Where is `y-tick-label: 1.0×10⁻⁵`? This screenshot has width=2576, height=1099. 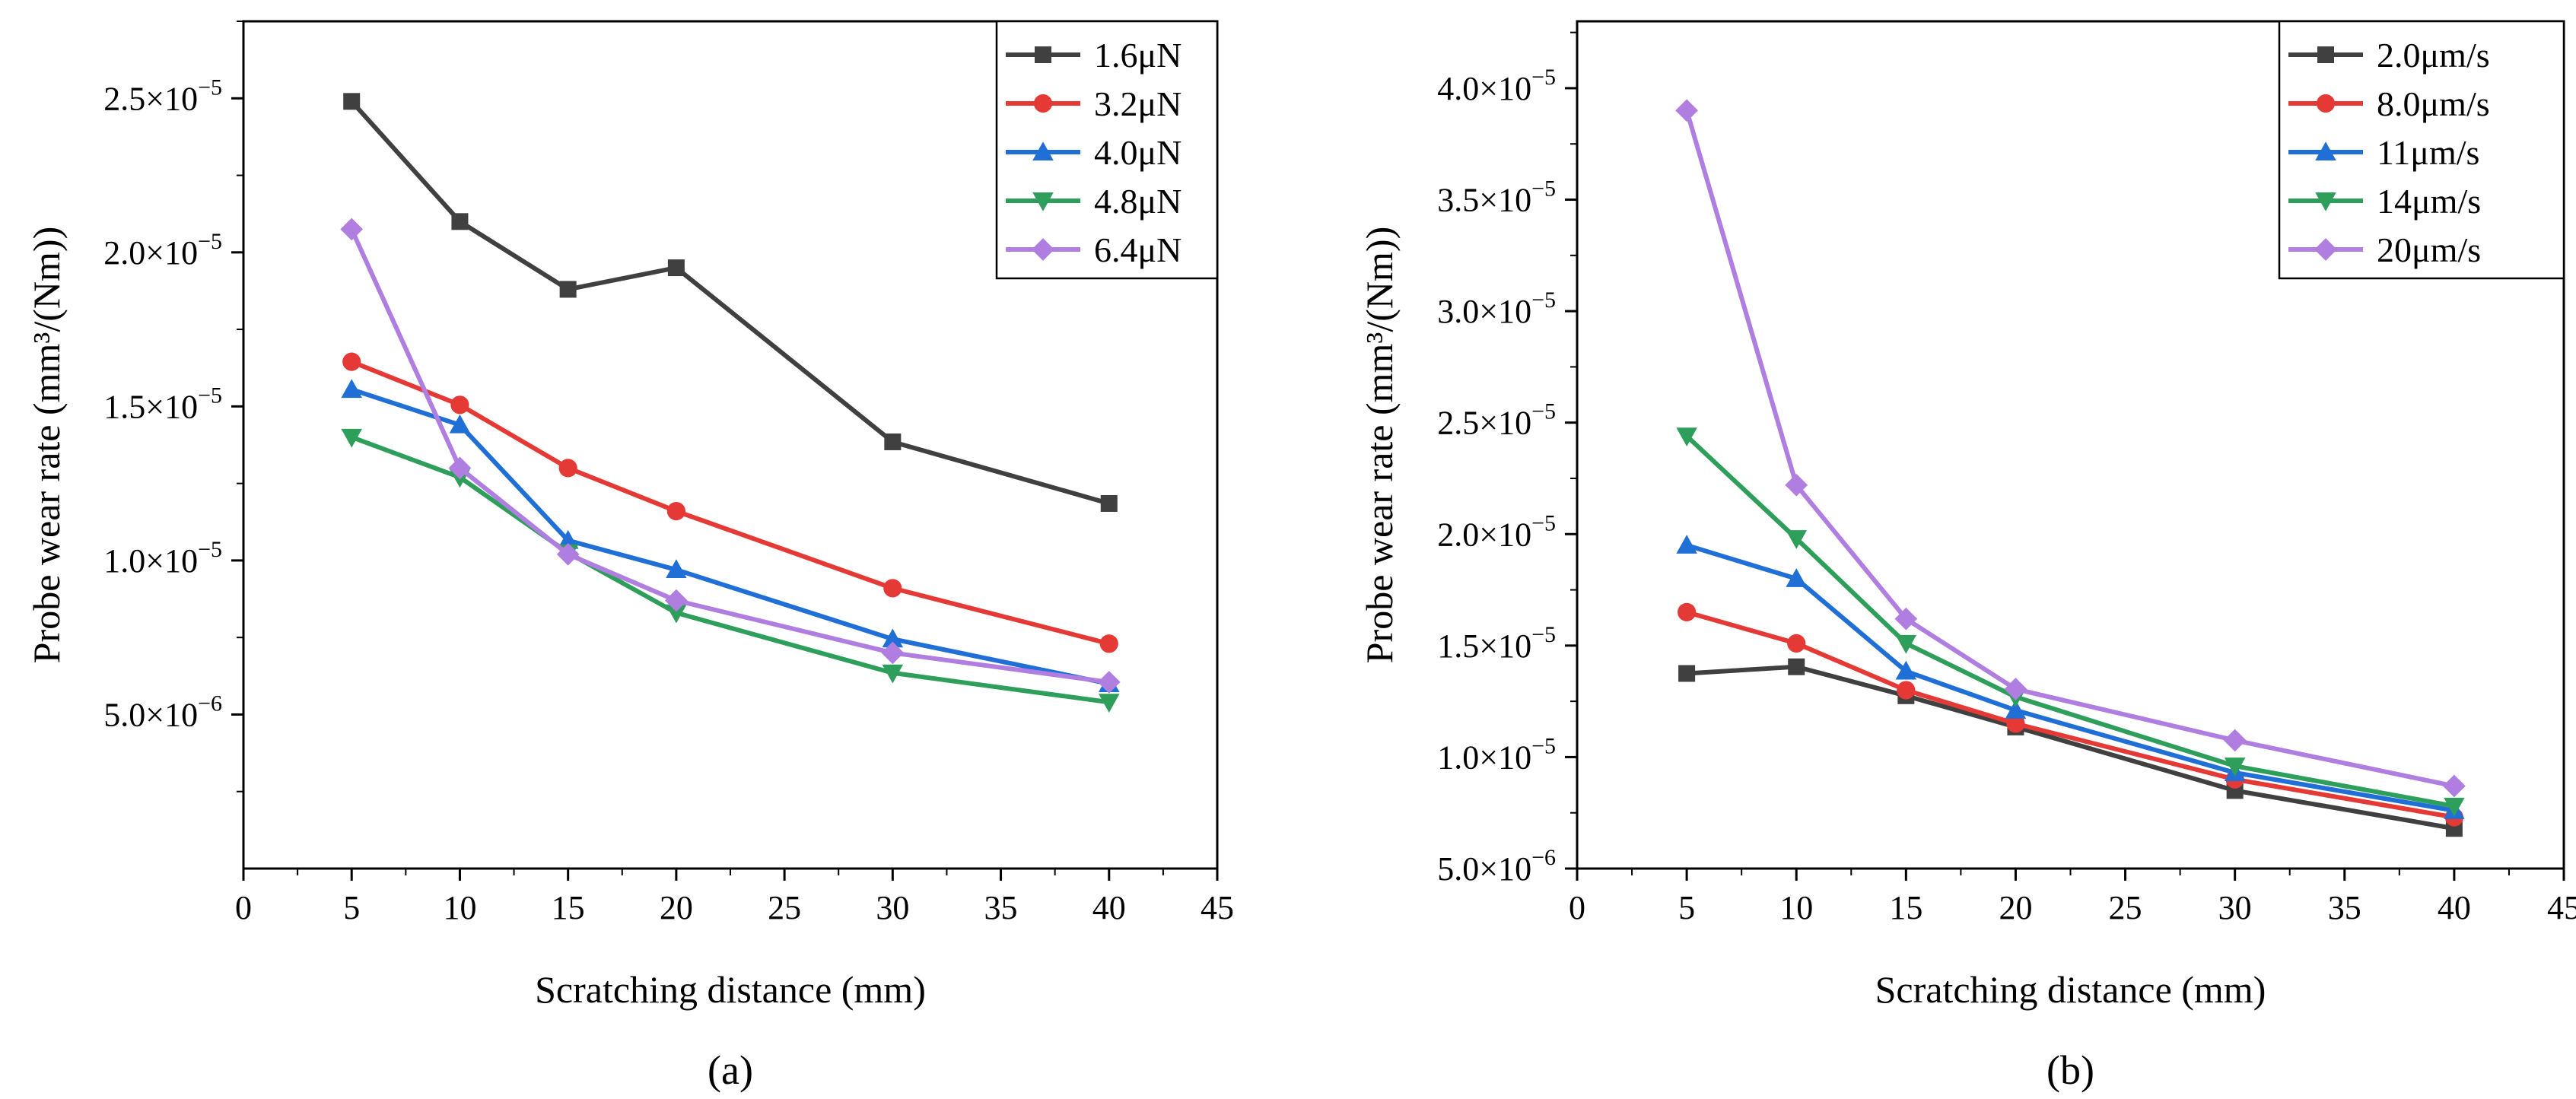 y-tick-label: 1.0×10⁻⁵ is located at coordinates (1497, 754).